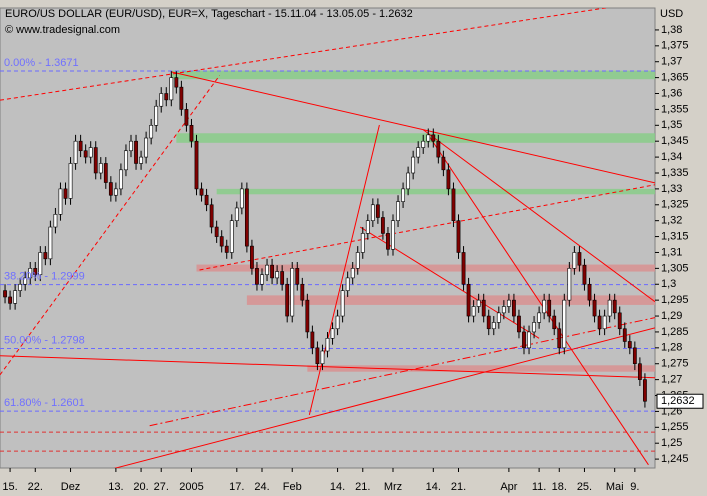  I want to click on x-tick-label: Apr, so click(508, 487).